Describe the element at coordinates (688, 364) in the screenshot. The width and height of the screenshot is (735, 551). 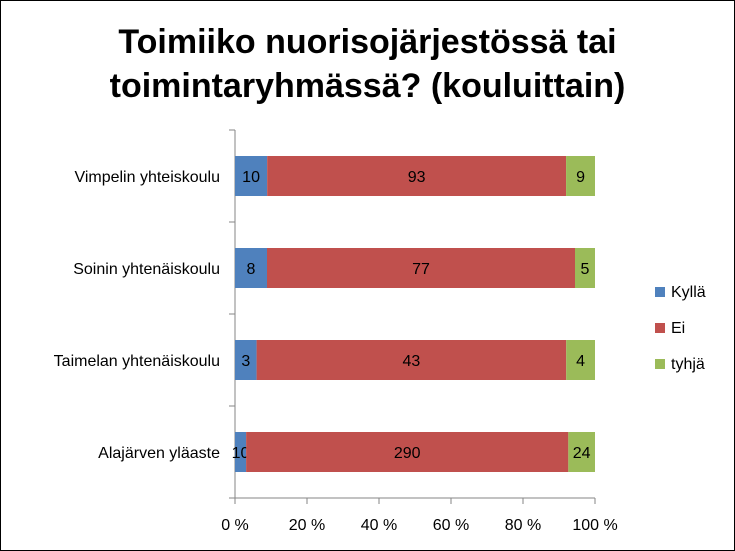
I see `legend-label-tyhj: tyhjä` at that location.